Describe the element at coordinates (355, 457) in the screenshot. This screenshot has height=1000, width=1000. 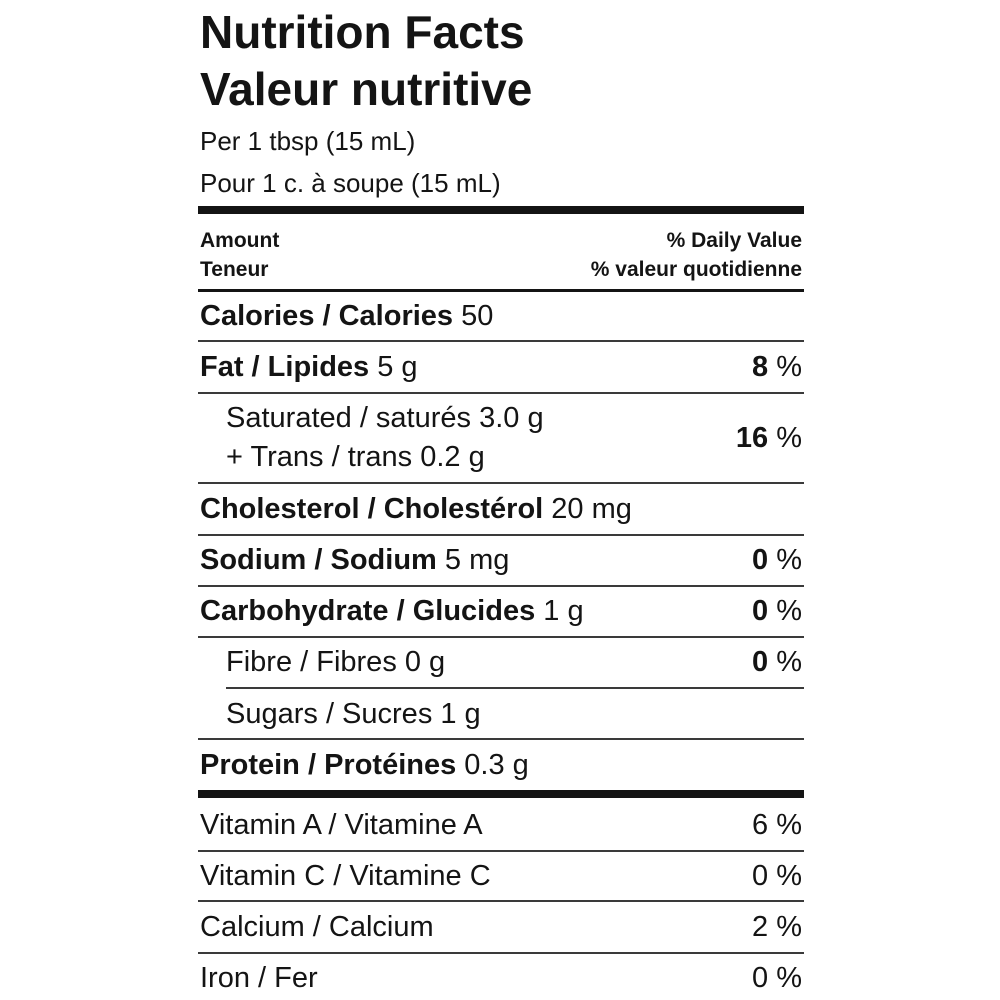
I see `trans-label: + Trans / trans 0.2 g` at that location.